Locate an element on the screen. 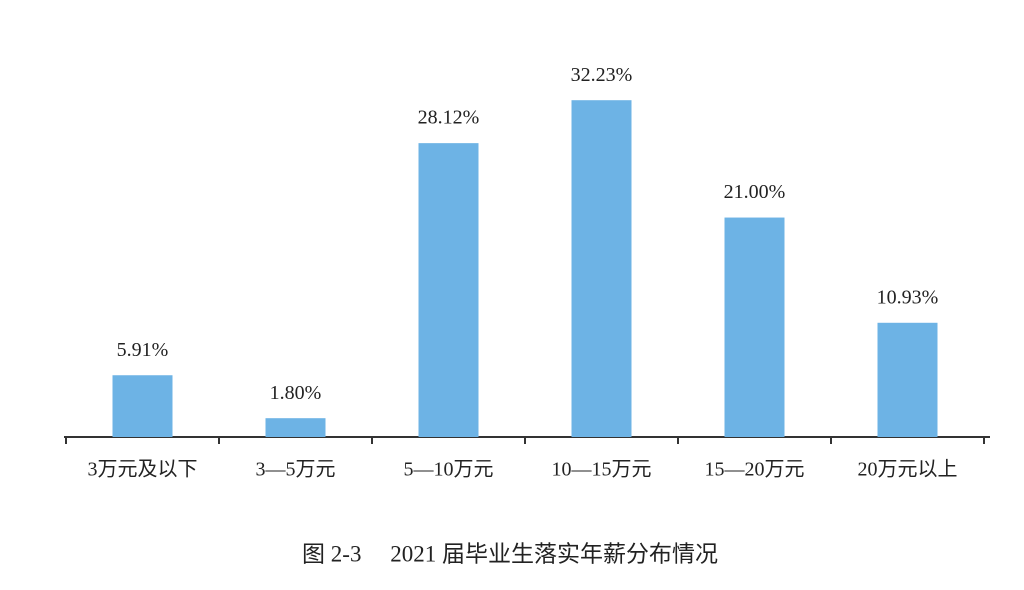 The height and width of the screenshot is (590, 1024). value-label: 28.12% is located at coordinates (449, 118).